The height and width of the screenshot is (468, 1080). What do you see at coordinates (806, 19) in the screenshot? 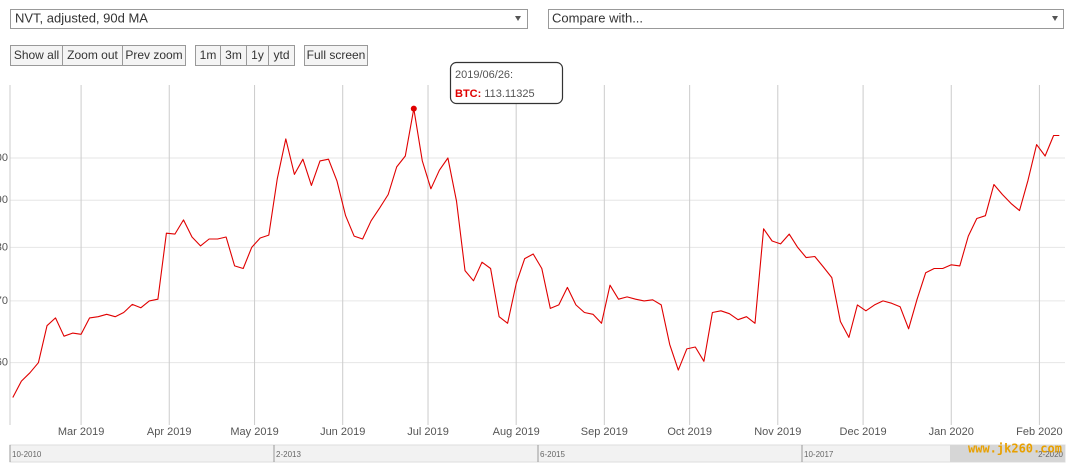
I see `compare-select` at bounding box center [806, 19].